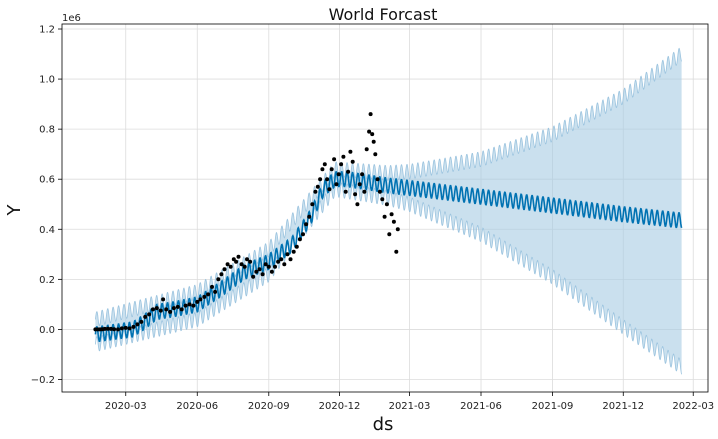  I want to click on y-tick-label: 0.6, so click(47, 180).